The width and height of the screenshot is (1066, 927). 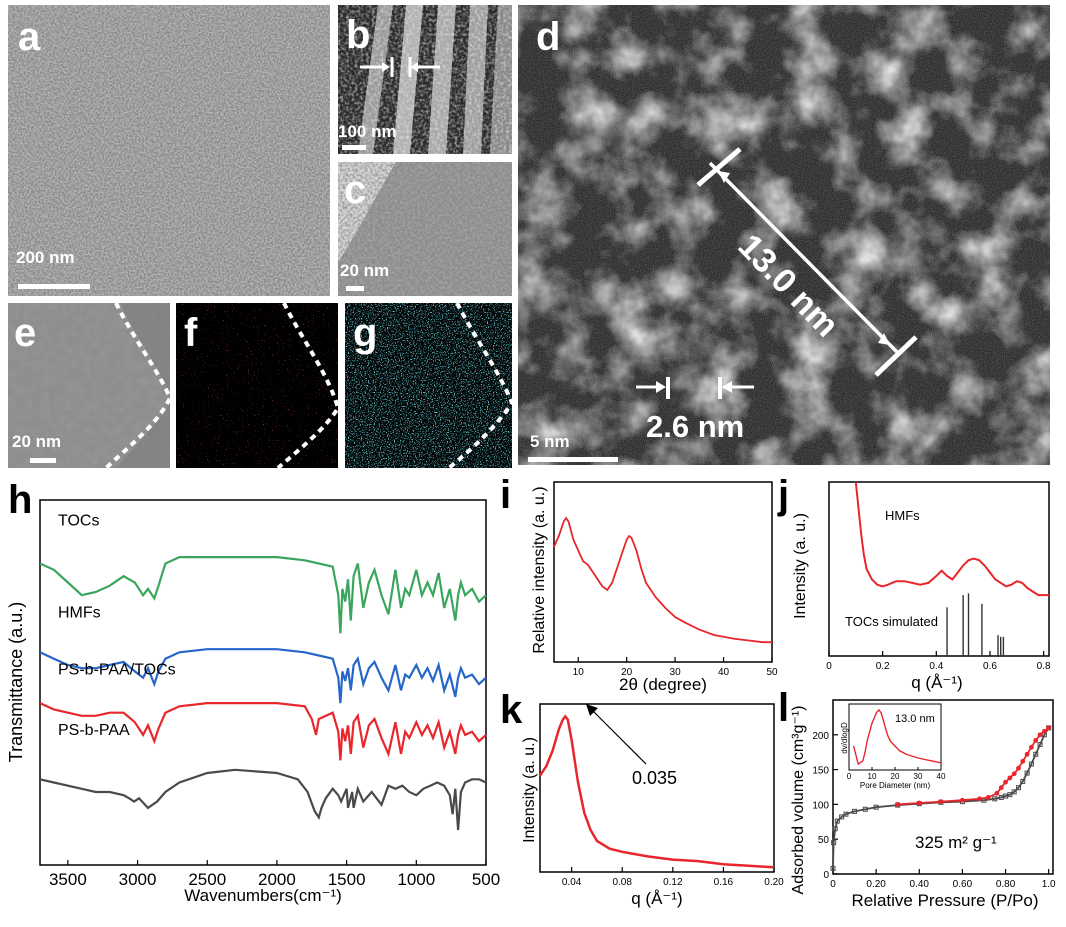 I want to click on k-xtick-label: 0.16, so click(x=724, y=882).